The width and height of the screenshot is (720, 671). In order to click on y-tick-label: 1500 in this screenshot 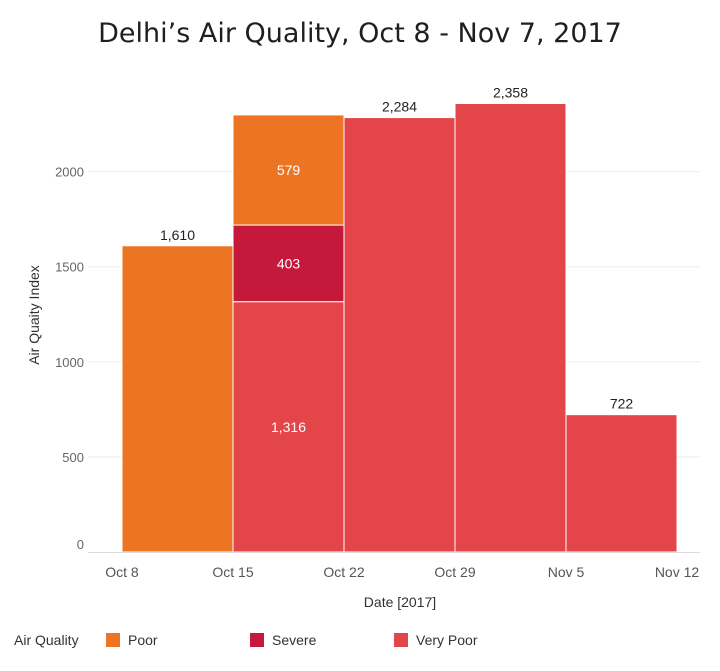, I will do `click(69, 267)`.